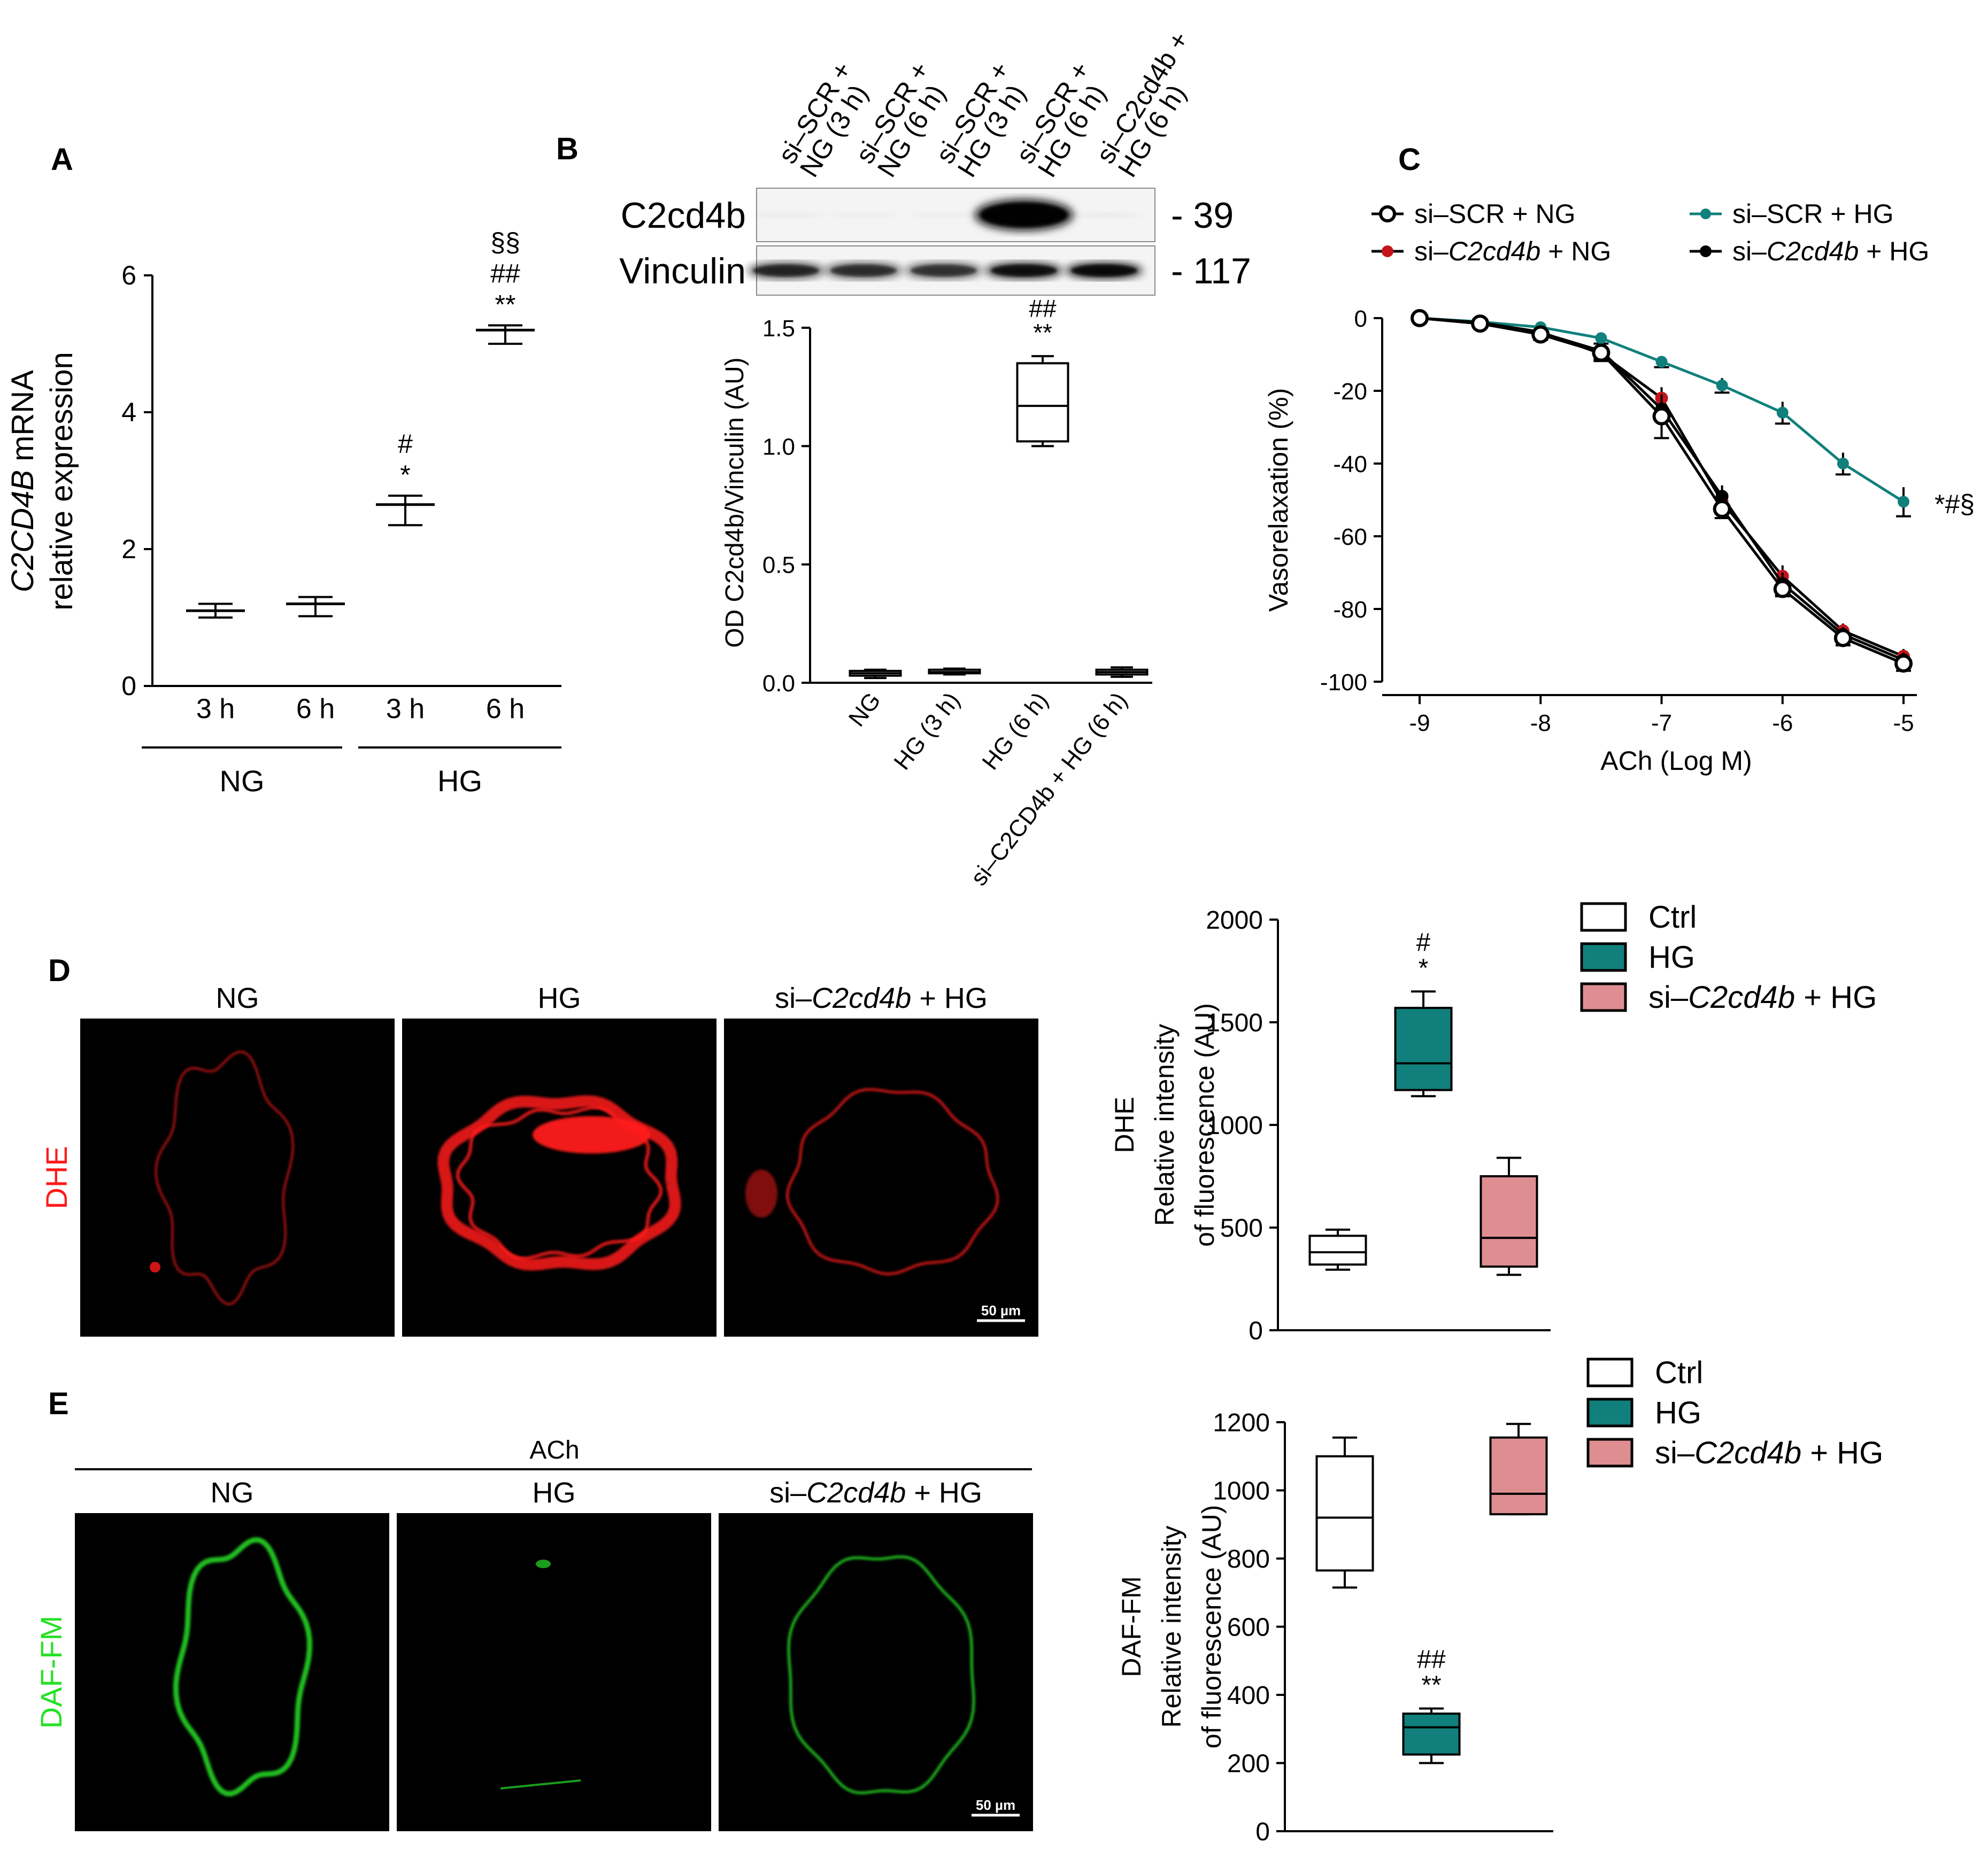  What do you see at coordinates (505, 273) in the screenshot?
I see `panel-a-significance-1: ##` at bounding box center [505, 273].